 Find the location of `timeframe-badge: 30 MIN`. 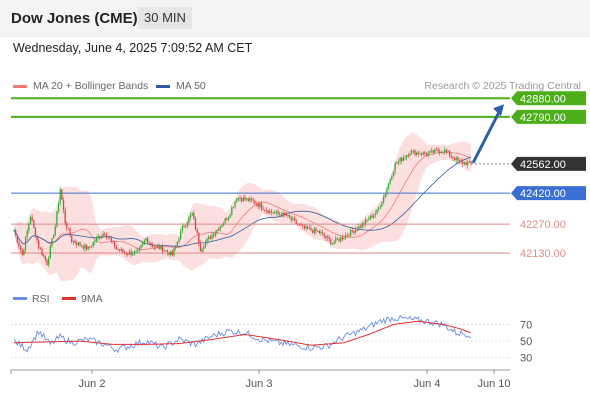

timeframe-badge: 30 MIN is located at coordinates (165, 18).